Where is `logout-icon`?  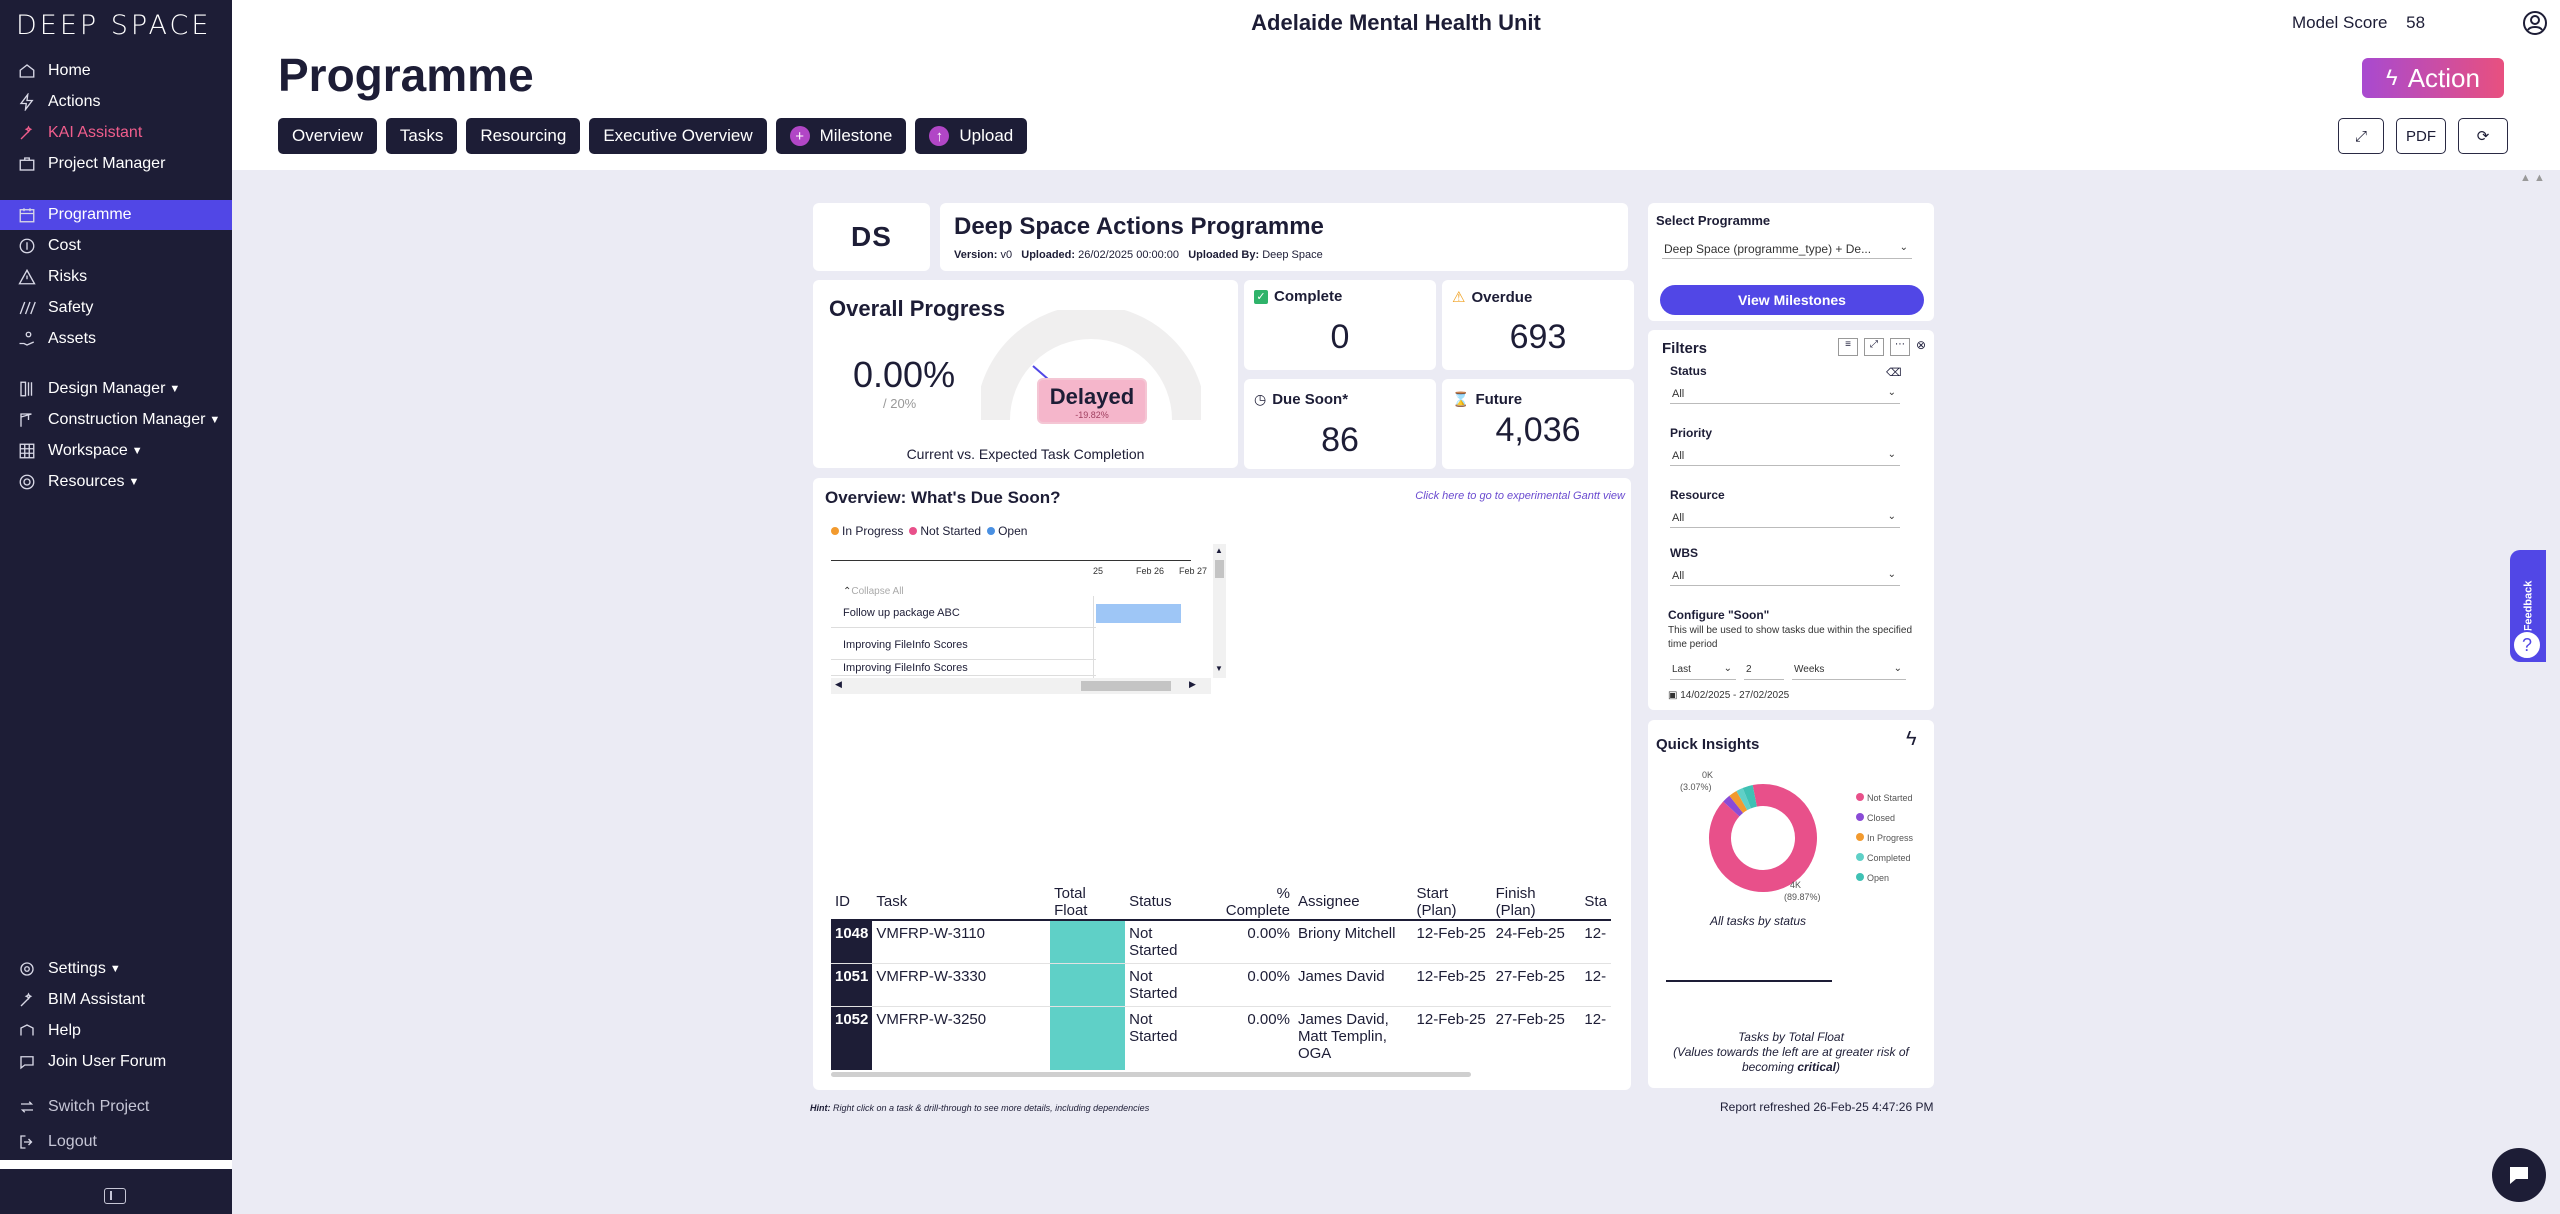 logout-icon is located at coordinates (27, 1142).